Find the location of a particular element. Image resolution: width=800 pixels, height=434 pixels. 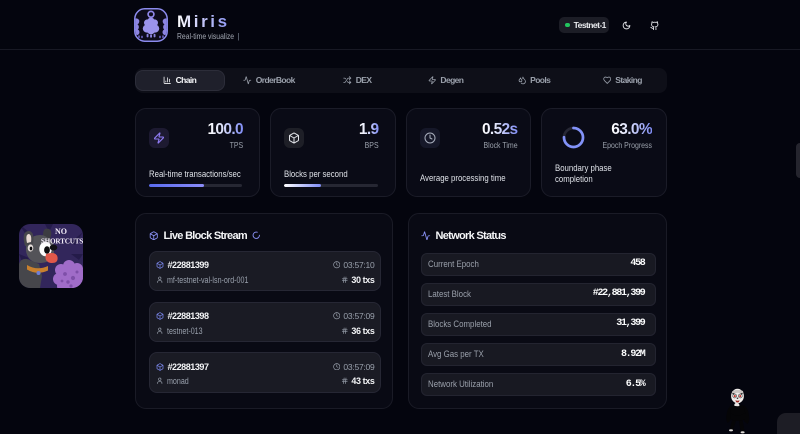

svg-text: NO is located at coordinates (61, 231).